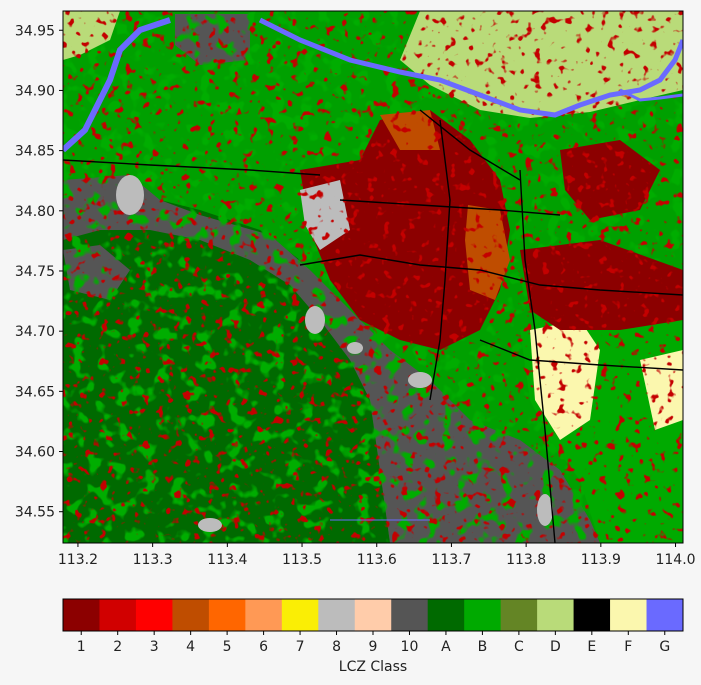 The width and height of the screenshot is (701, 685). I want to click on legend-title: LCZ Class, so click(373, 667).